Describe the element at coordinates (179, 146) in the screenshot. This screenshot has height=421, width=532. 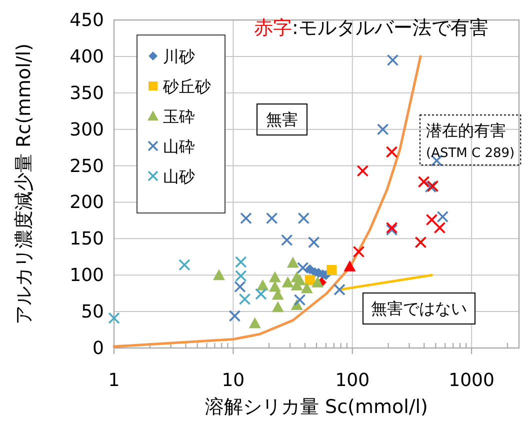
I see `legend-label: 山砕` at that location.